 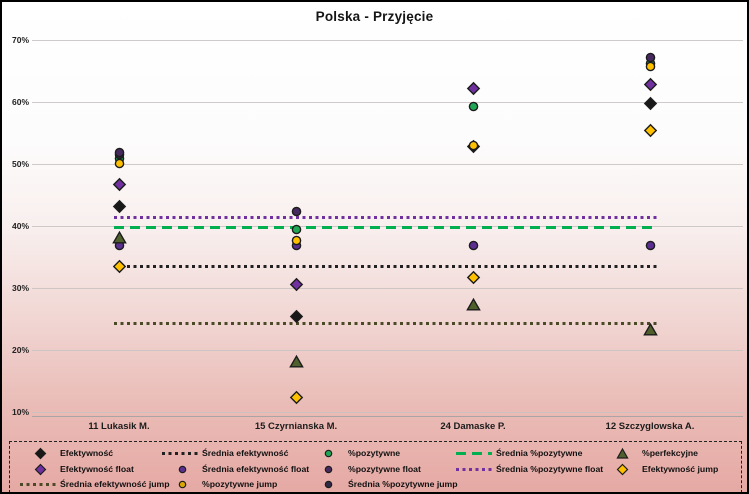 What do you see at coordinates (680, 468) in the screenshot?
I see `legend-item-label: Efektywność jump` at bounding box center [680, 468].